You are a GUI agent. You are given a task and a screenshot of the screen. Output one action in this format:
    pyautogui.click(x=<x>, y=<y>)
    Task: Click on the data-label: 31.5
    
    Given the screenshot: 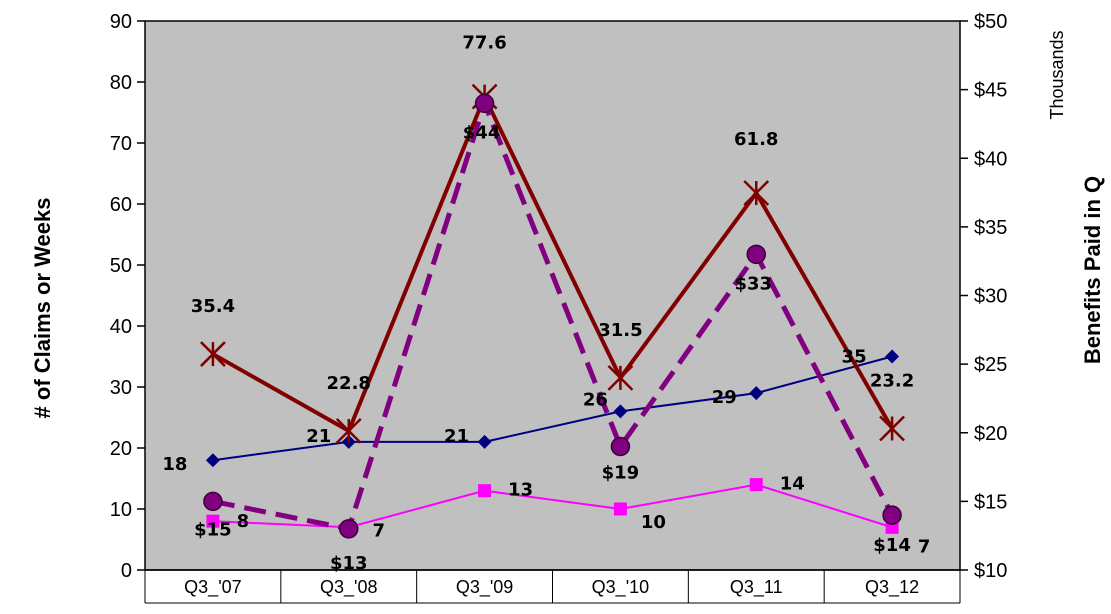 What is the action you would take?
    pyautogui.click(x=620, y=330)
    